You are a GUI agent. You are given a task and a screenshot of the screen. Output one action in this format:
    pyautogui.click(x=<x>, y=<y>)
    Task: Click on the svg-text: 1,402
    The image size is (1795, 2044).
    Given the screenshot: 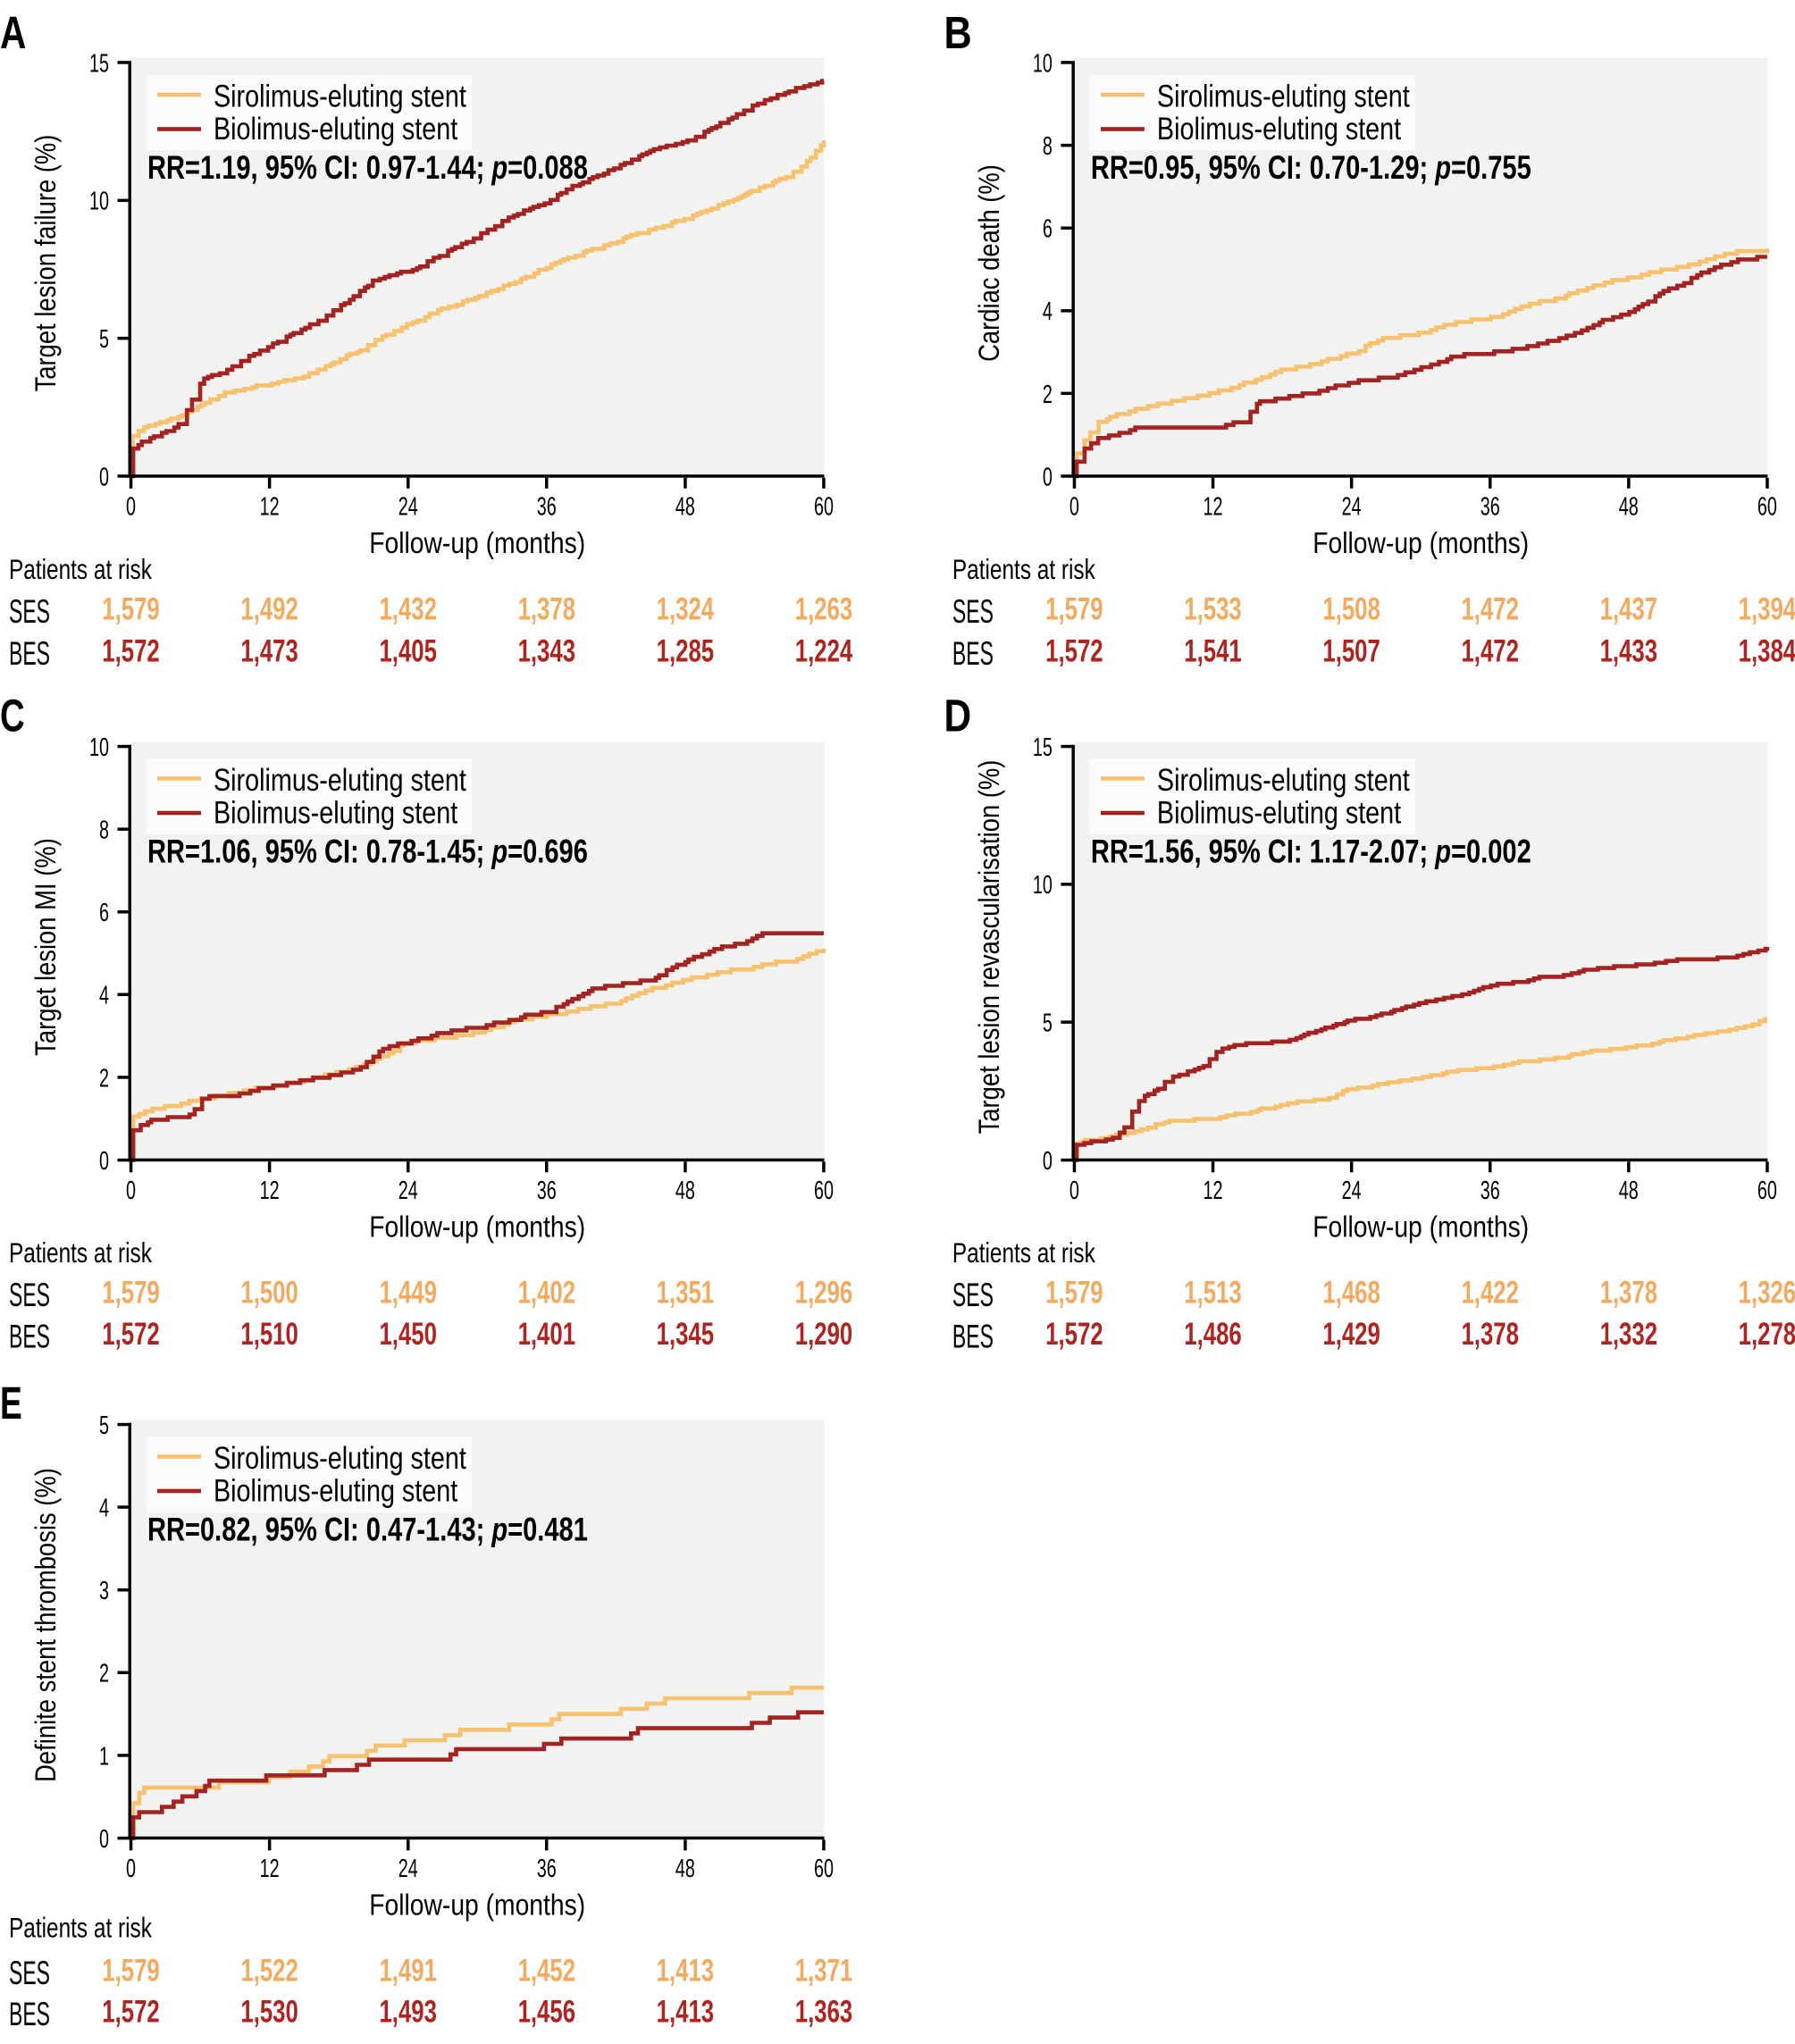 What is the action you would take?
    pyautogui.click(x=546, y=1293)
    